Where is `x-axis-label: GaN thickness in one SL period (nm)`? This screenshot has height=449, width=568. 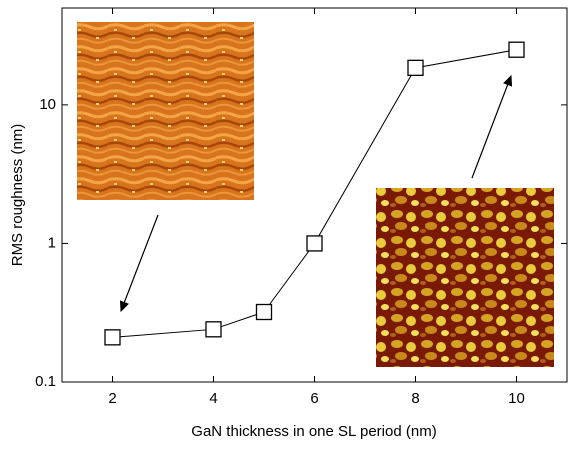 x-axis-label: GaN thickness in one SL period (nm) is located at coordinates (313, 431).